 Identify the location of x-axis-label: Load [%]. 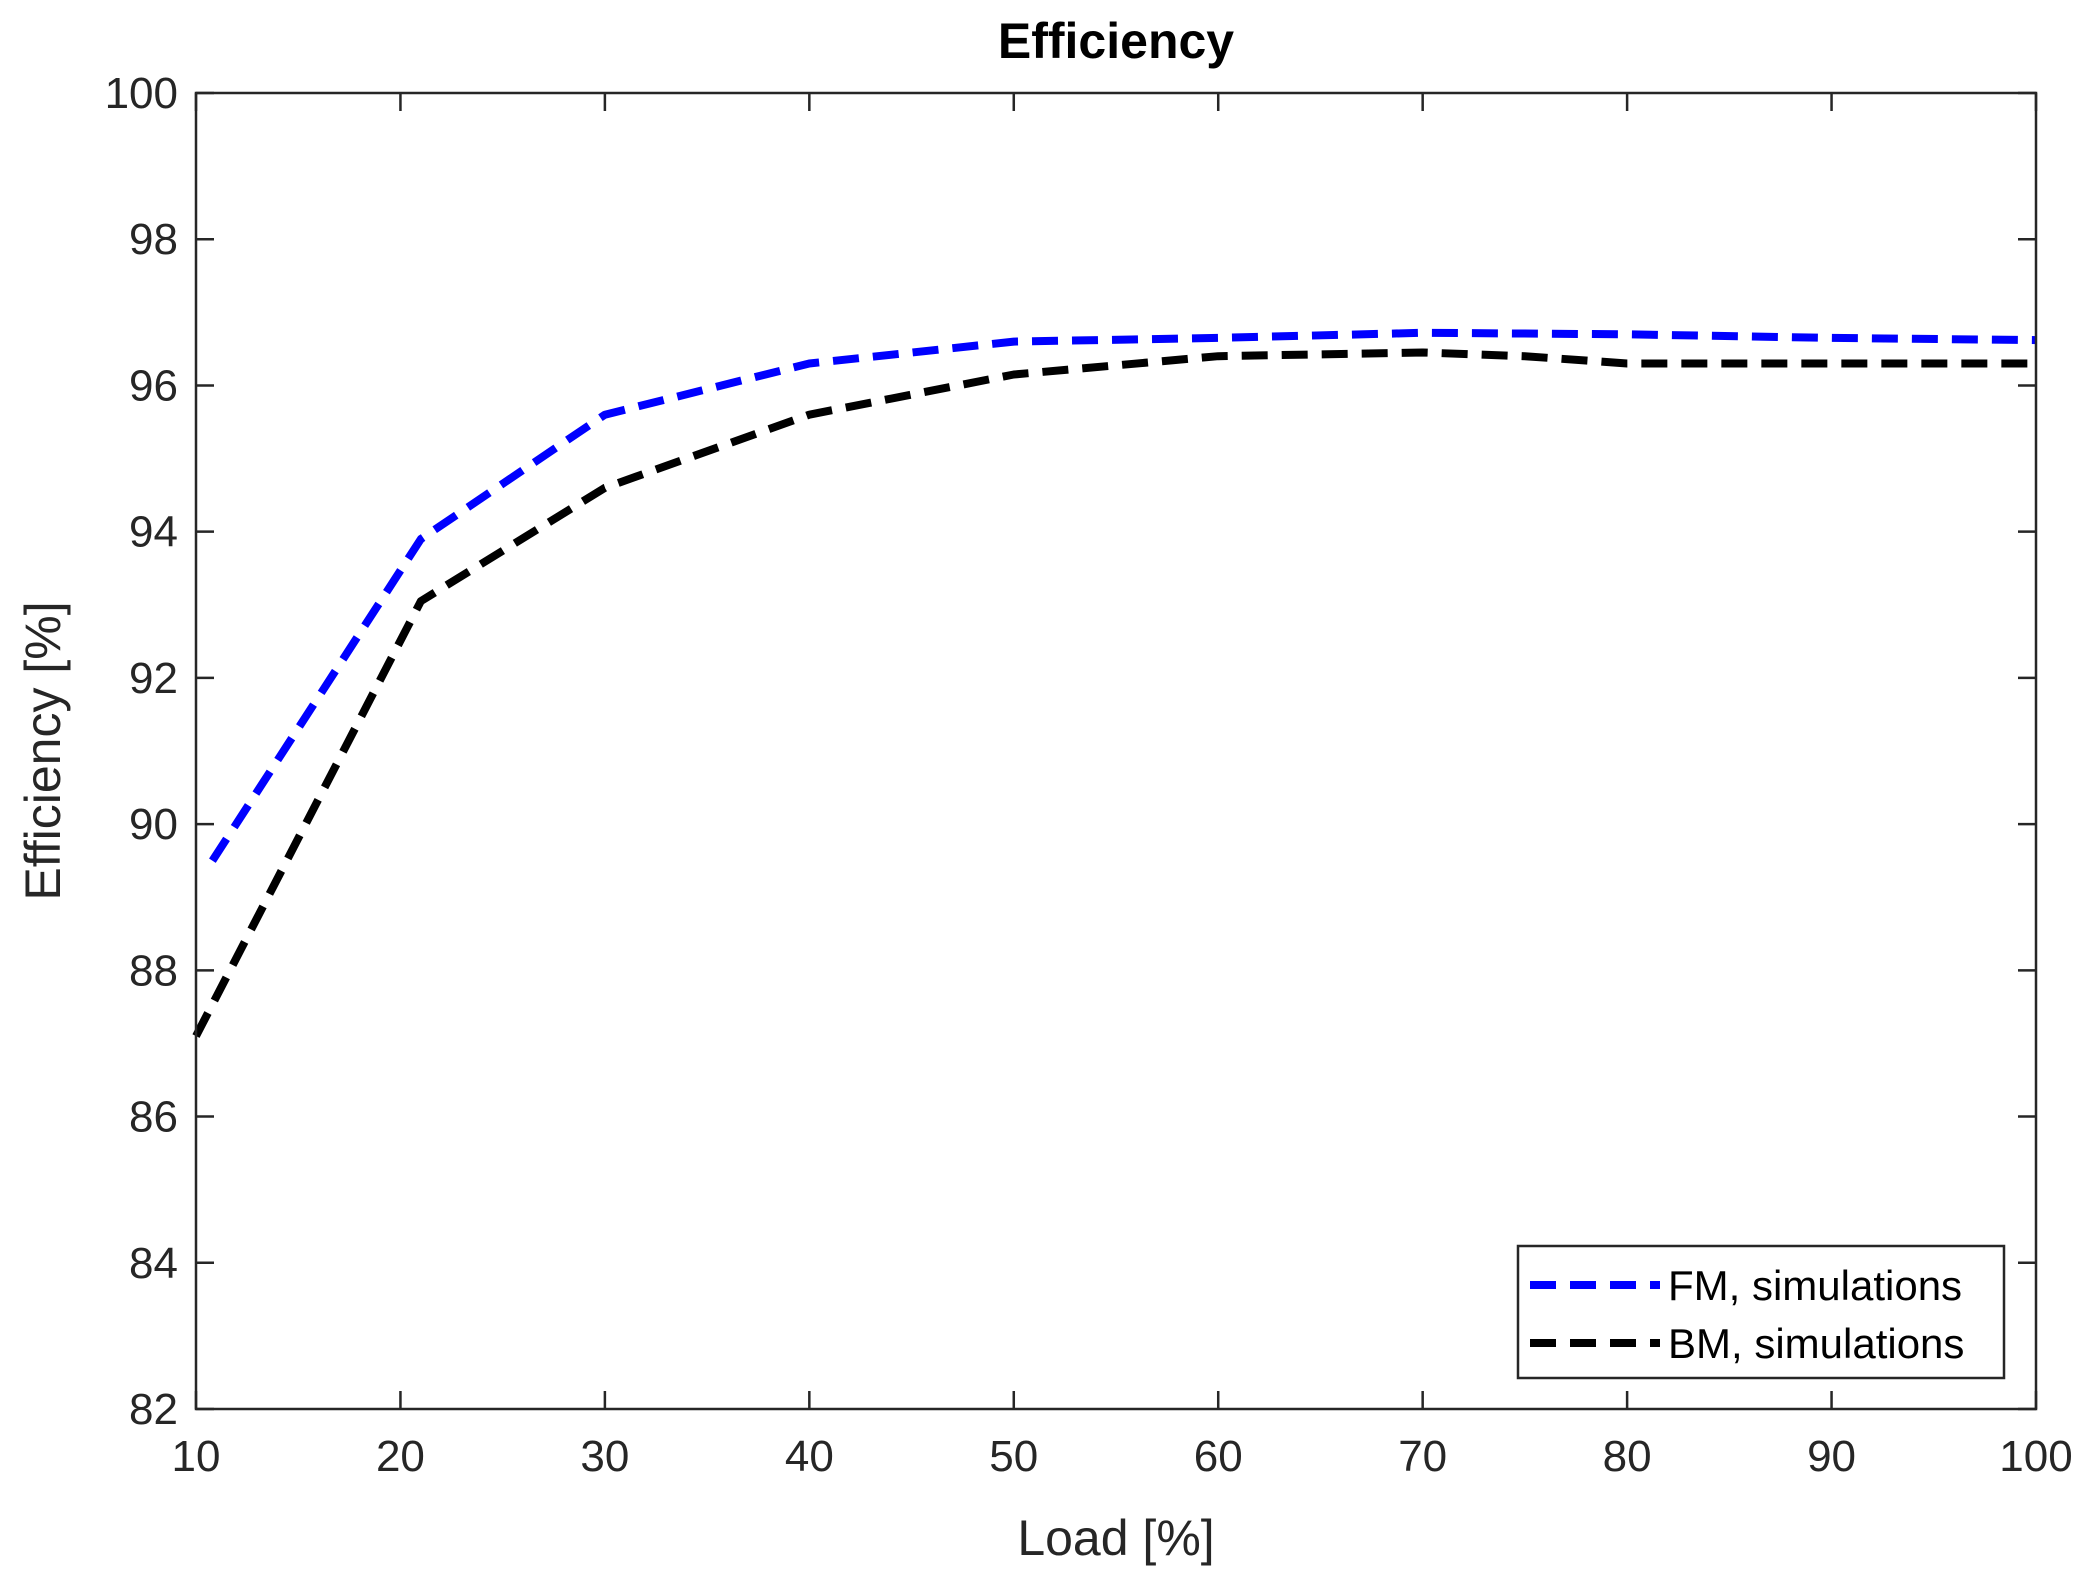
(1115, 1538).